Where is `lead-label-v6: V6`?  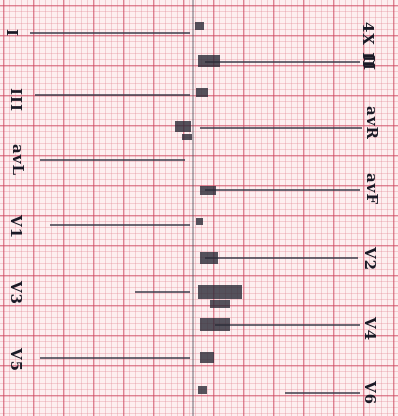 lead-label-v6: V6 is located at coordinates (370, 393).